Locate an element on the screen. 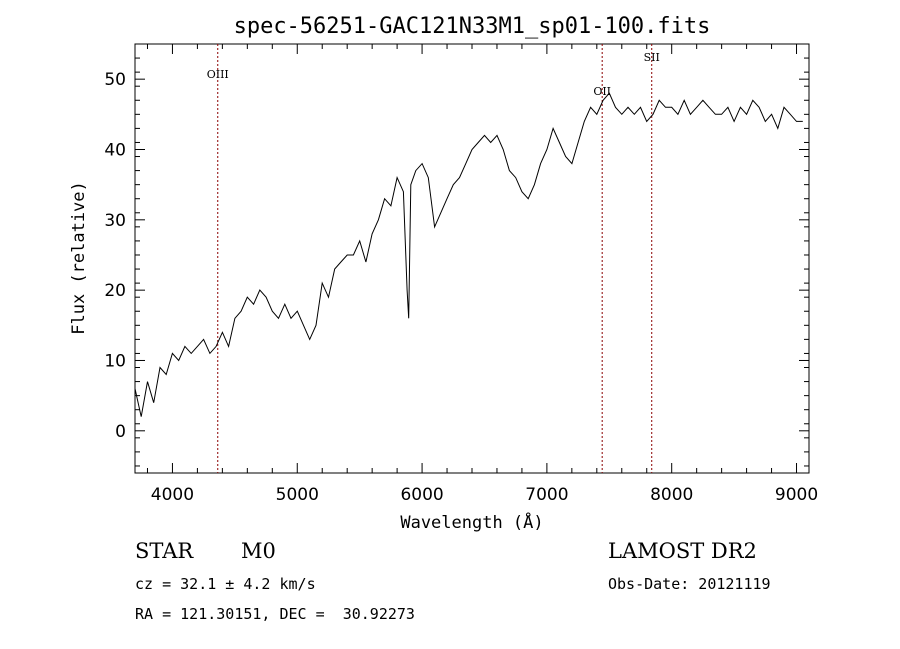  y-tick-label: 0 is located at coordinates (120, 432).